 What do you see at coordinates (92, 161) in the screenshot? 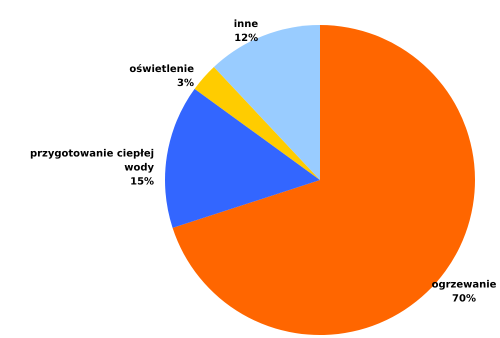
I see `slice-label: przygotowanie ciepłej wody` at bounding box center [92, 161].